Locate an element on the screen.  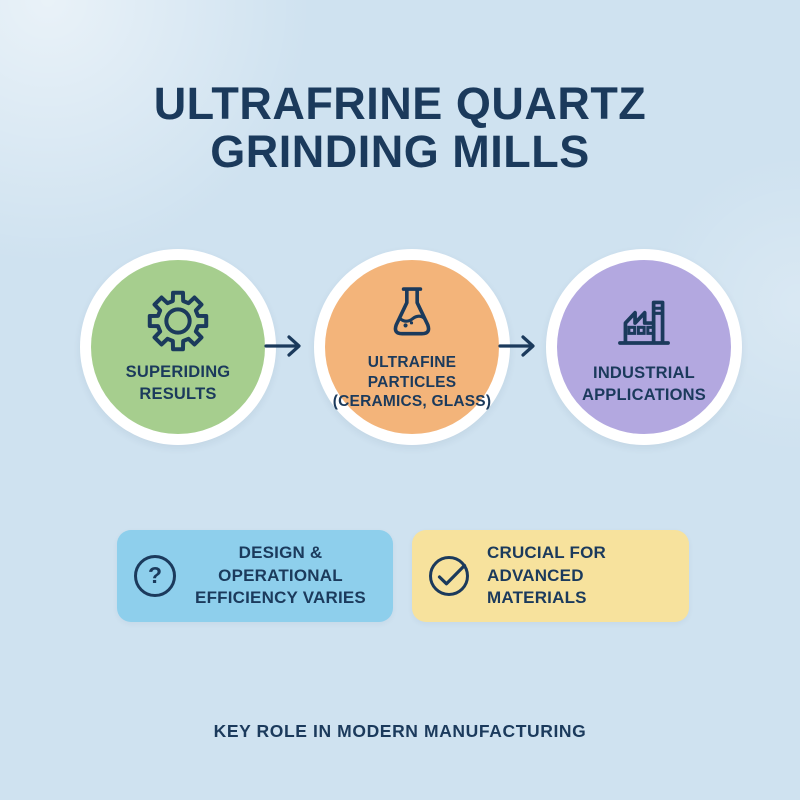
flow-step-circle: SUPERIDING RESULTS is located at coordinates (178, 347).